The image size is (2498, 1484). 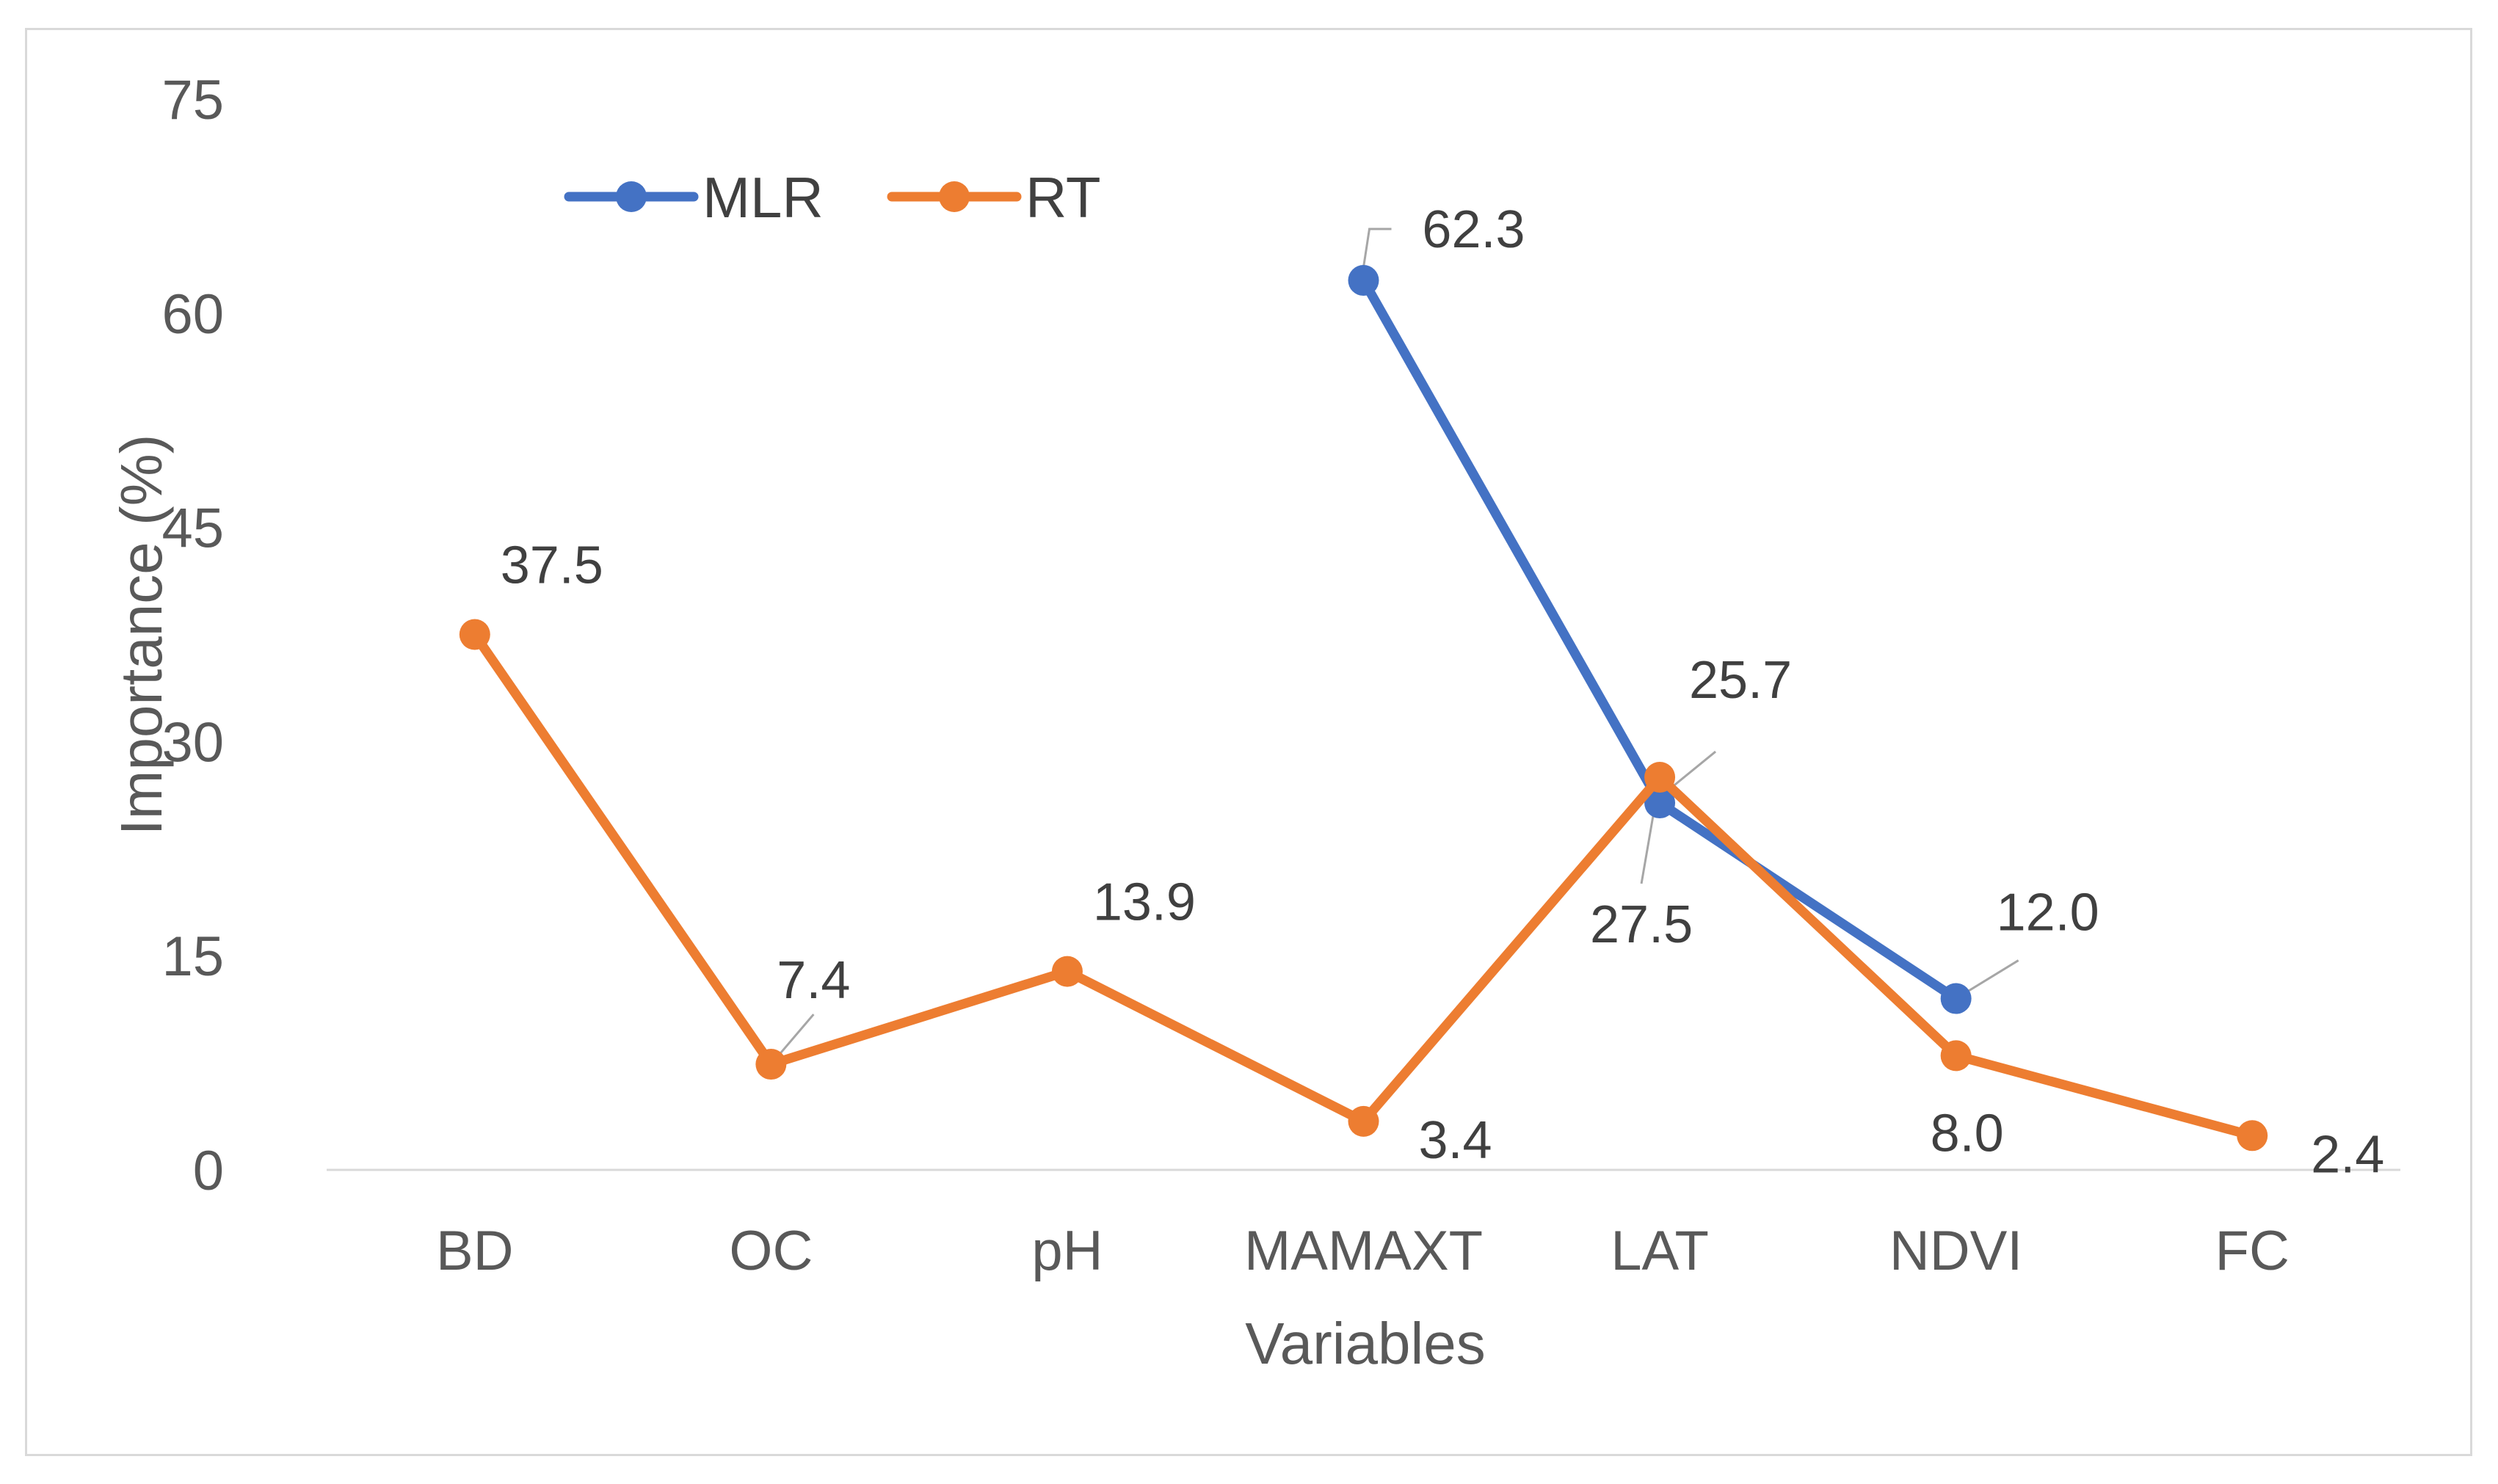 I want to click on y-tick-label: 75, so click(x=192, y=100).